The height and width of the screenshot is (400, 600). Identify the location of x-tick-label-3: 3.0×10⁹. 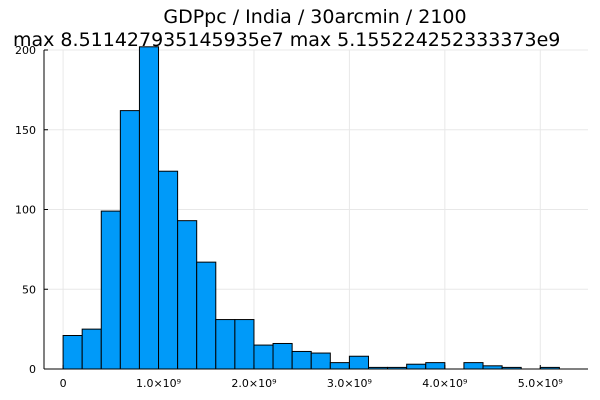
(349, 383).